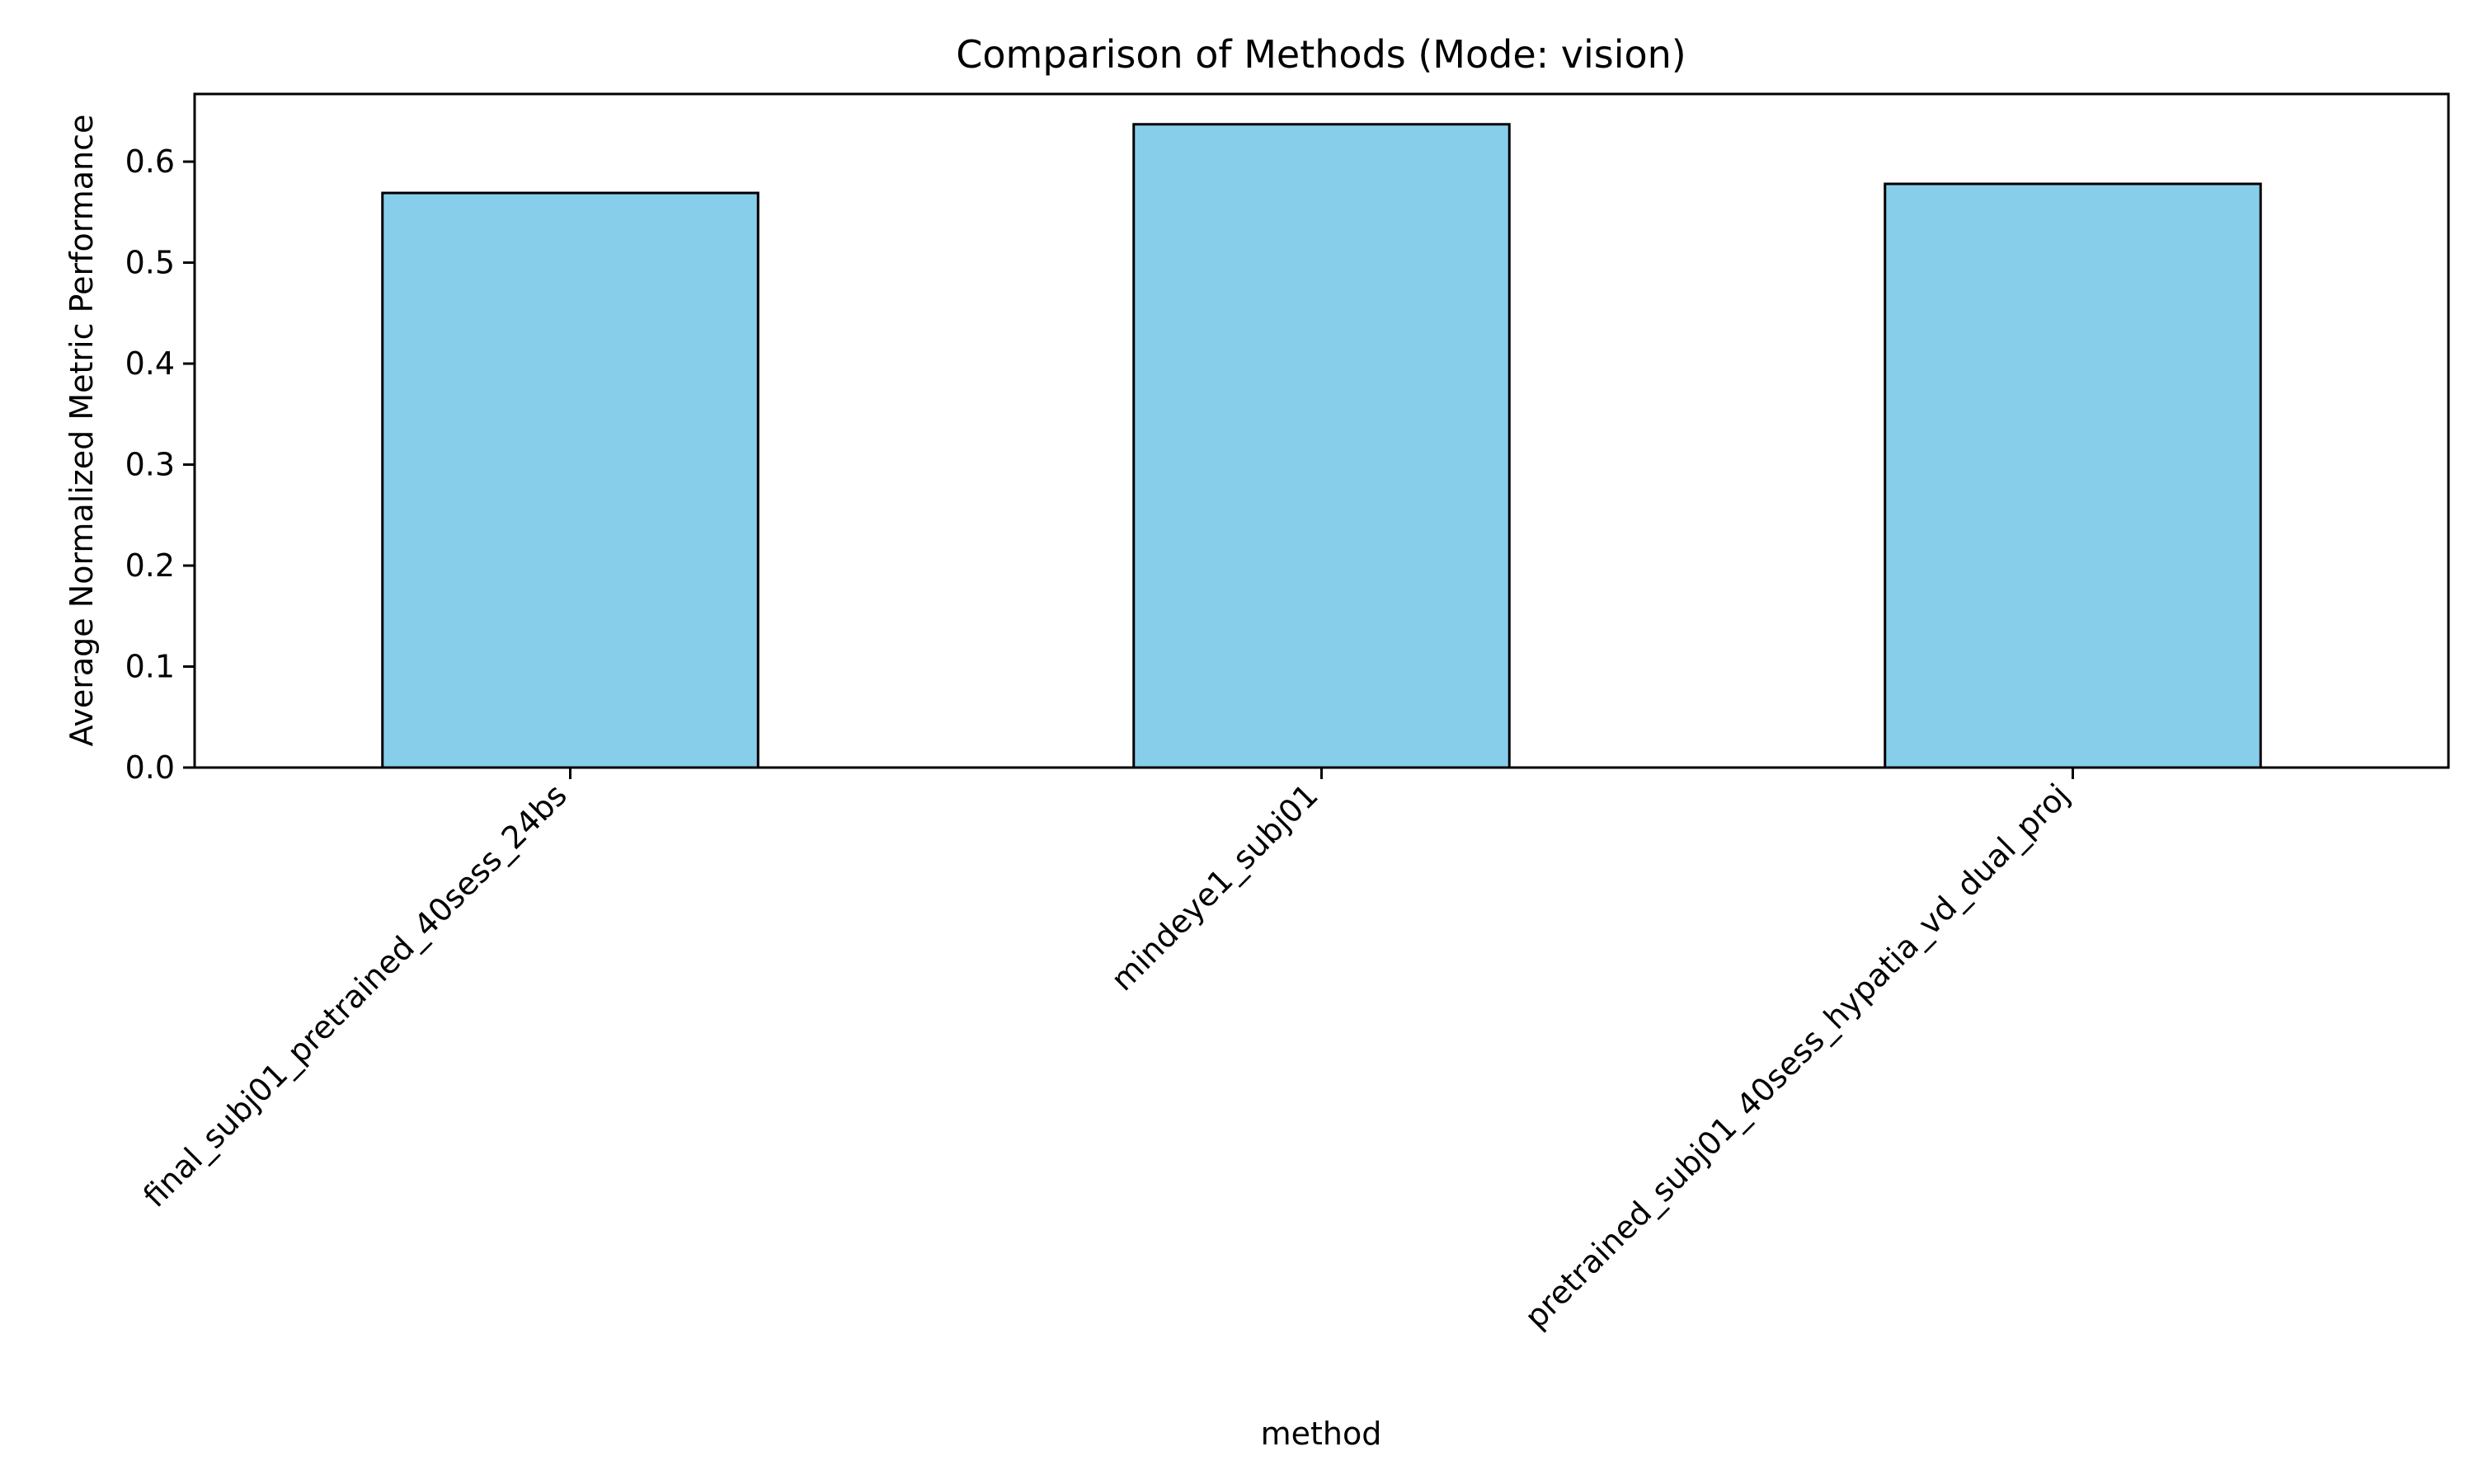  Describe the element at coordinates (150, 565) in the screenshot. I see `y-tick-label: 0.2` at that location.